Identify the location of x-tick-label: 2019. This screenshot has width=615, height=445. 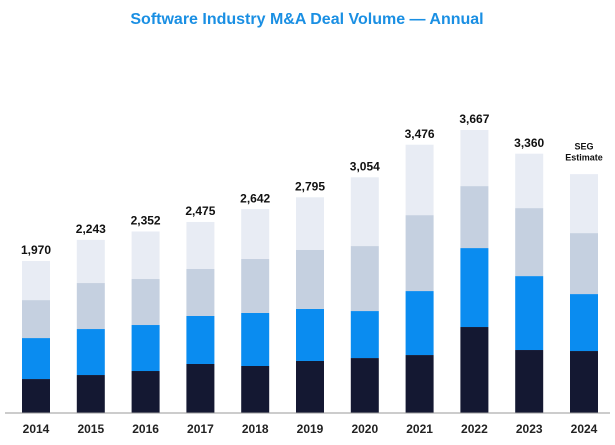
(310, 429).